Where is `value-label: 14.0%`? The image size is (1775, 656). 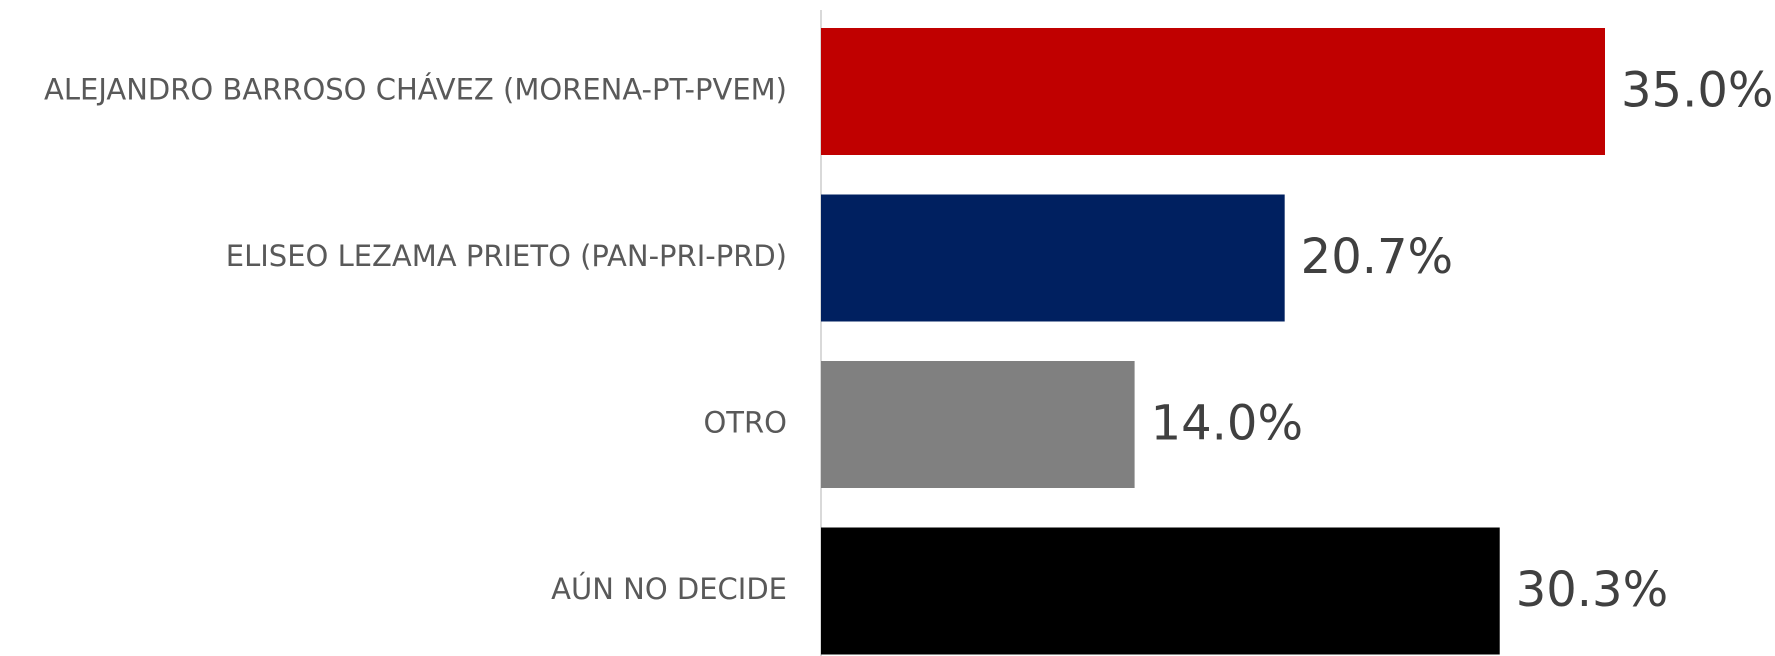 value-label: 14.0% is located at coordinates (1227, 424).